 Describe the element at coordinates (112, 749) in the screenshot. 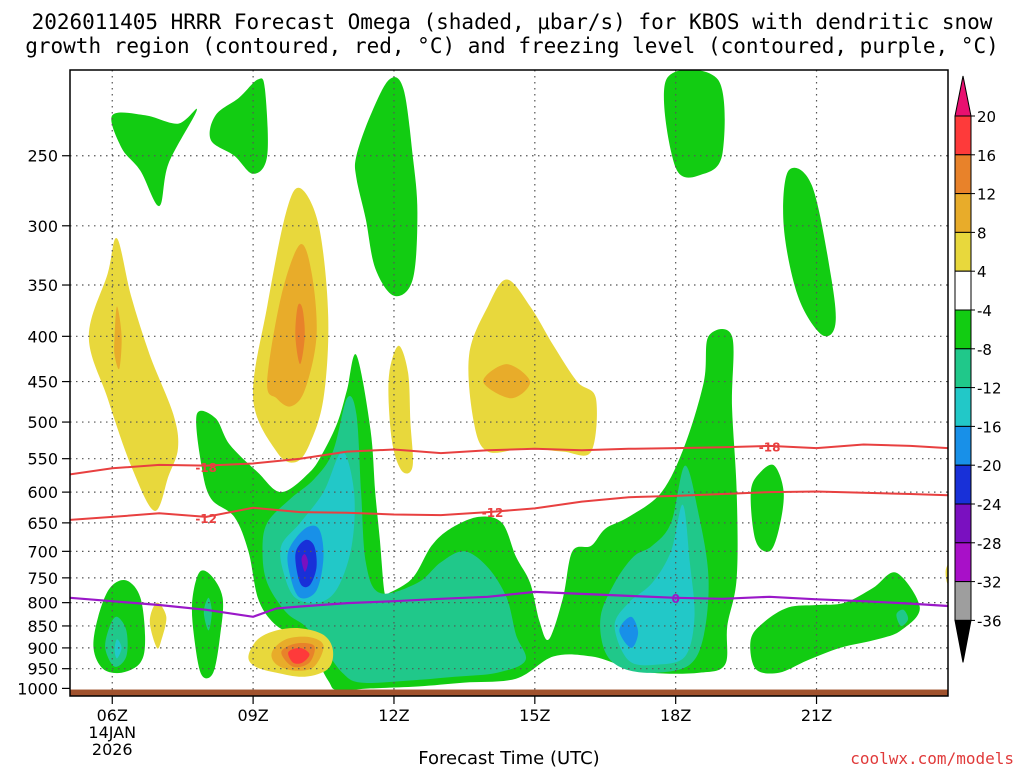

I see `x-date-label-1: 2026` at that location.